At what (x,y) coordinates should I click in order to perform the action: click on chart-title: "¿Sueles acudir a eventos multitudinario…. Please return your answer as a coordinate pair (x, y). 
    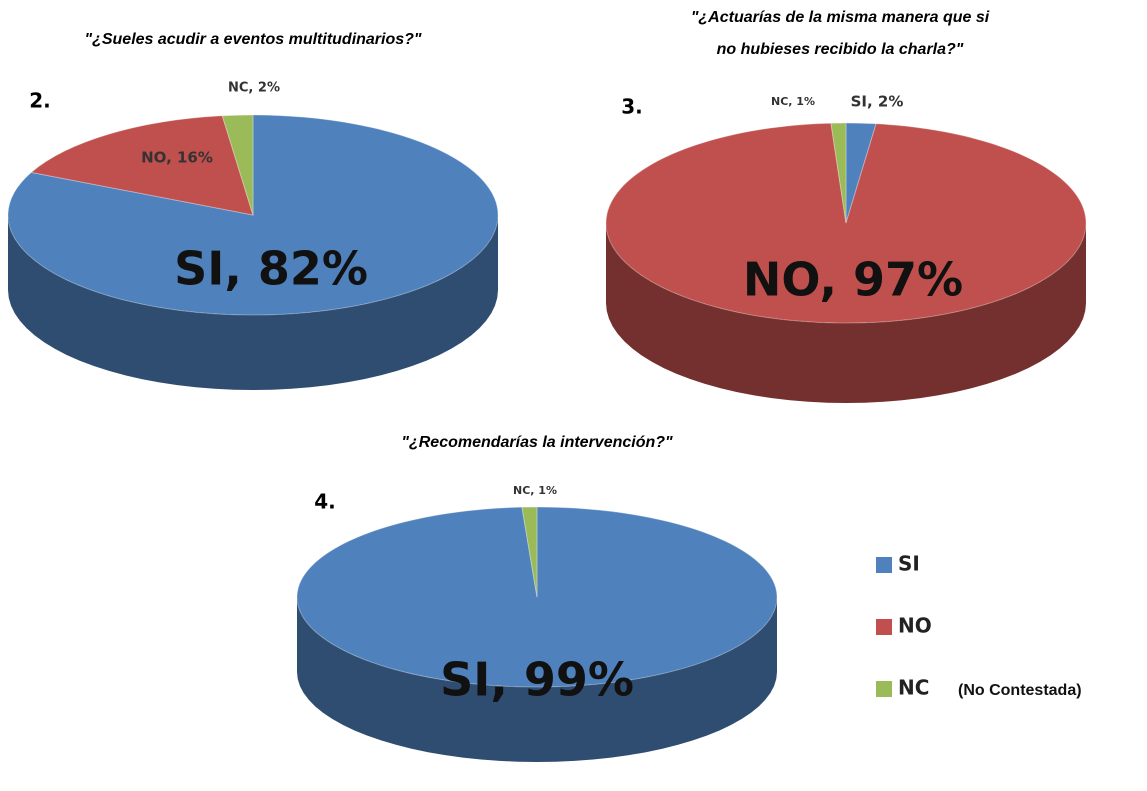
    Looking at the image, I should click on (252, 39).